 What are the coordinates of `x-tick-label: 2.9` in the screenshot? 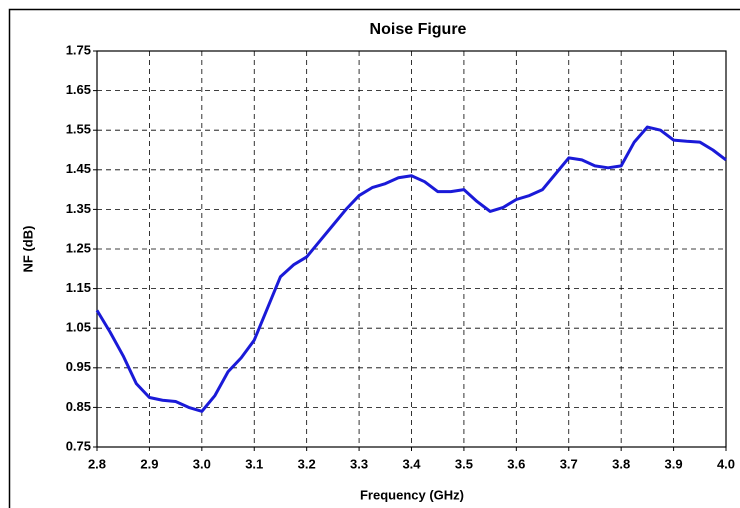 It's located at (149, 463).